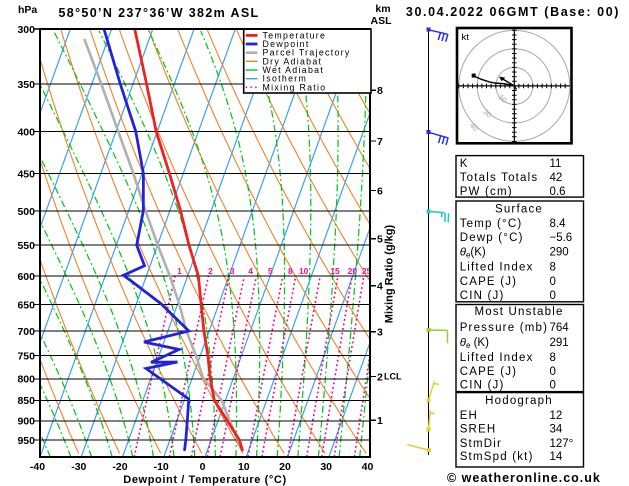 This screenshot has height=486, width=629. I want to click on svg-text: 42, so click(556, 178).